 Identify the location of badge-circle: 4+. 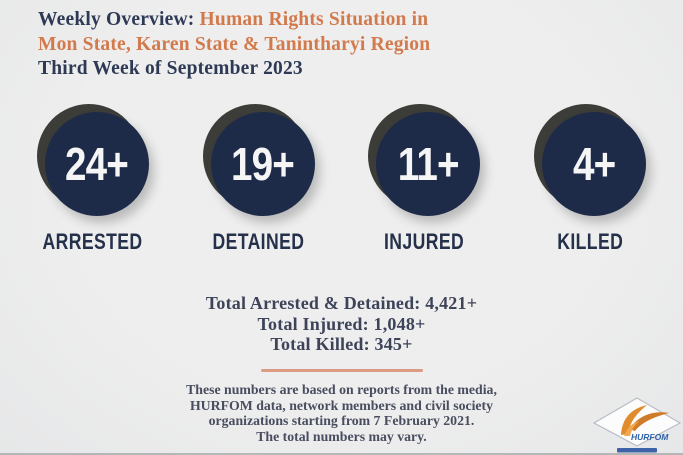
(594, 164).